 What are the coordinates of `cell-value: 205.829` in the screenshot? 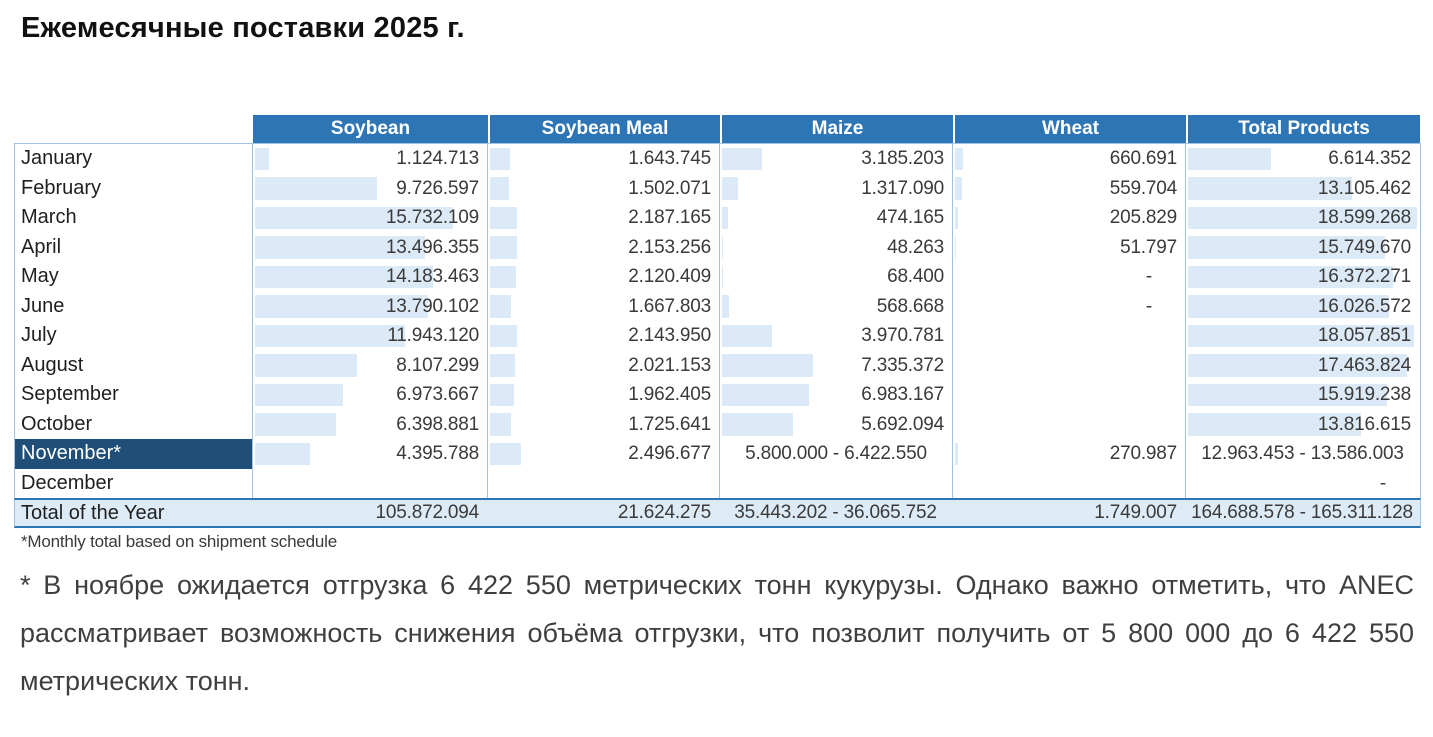 It's located at (1143, 217).